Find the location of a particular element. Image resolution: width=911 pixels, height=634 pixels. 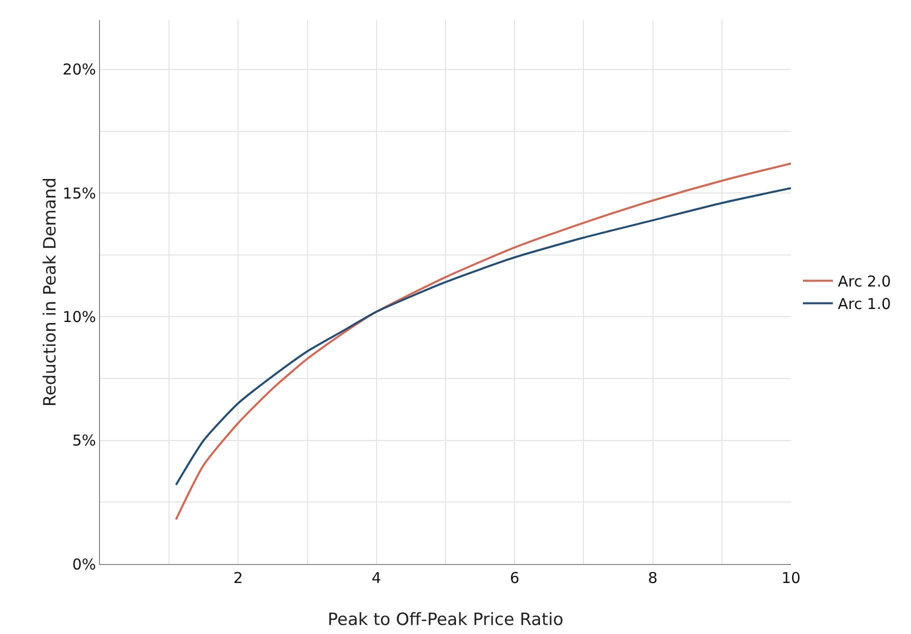

x-axis-title: Peak to Off-Peak Price Ratio is located at coordinates (446, 620).